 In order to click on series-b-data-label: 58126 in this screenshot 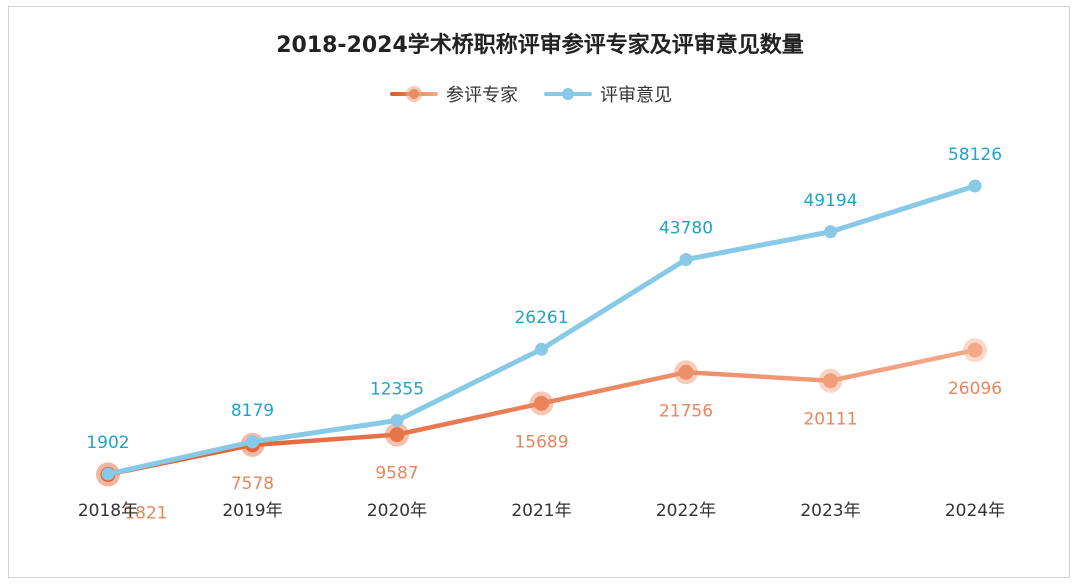, I will do `click(975, 155)`.